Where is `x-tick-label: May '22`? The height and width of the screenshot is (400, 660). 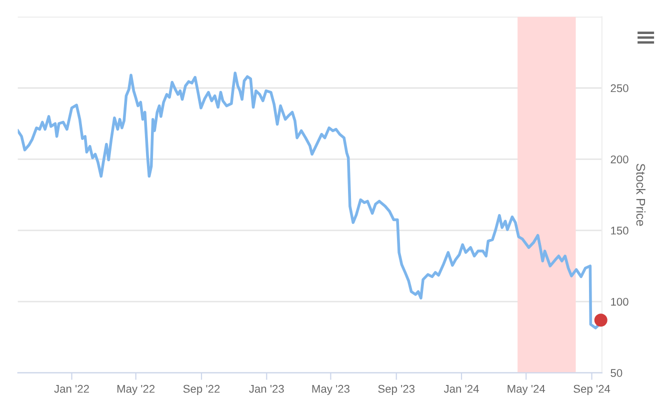
x-tick-label: May '22 is located at coordinates (136, 389).